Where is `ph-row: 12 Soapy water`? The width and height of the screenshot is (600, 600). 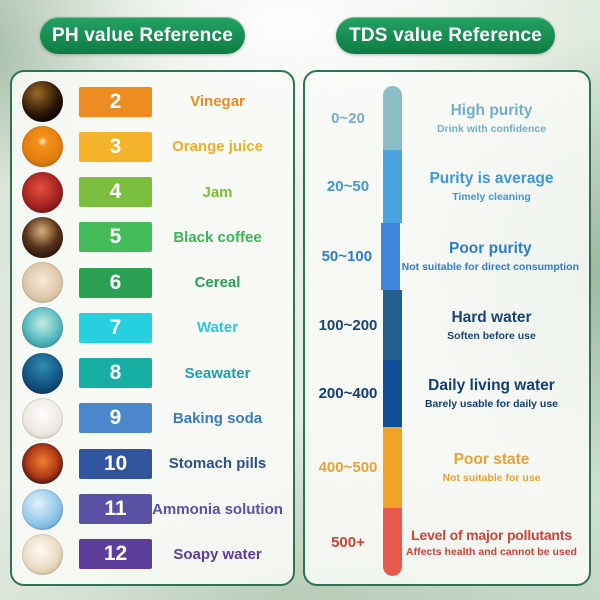 ph-row: 12 Soapy water is located at coordinates (152, 554).